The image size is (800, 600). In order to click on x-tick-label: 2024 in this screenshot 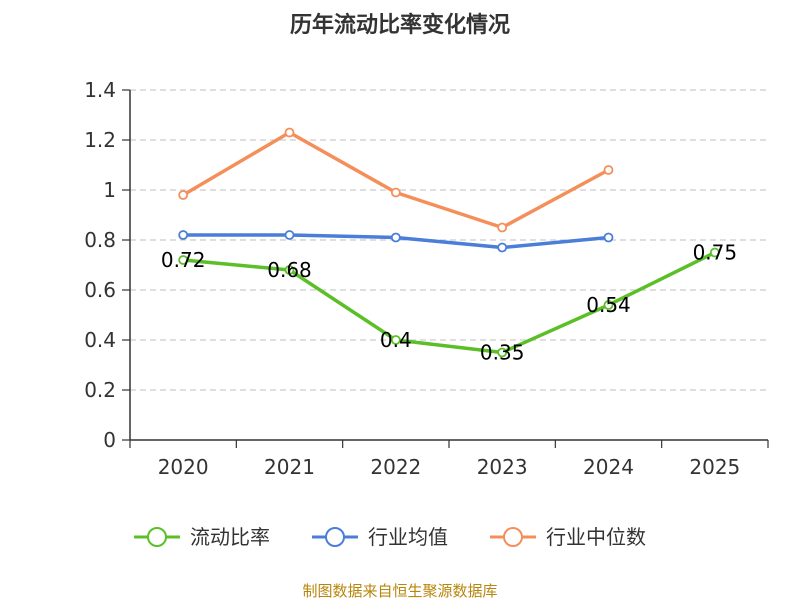, I will do `click(608, 467)`.